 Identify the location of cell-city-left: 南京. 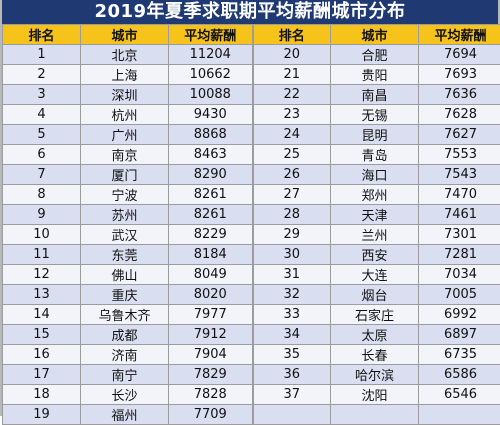
(125, 155).